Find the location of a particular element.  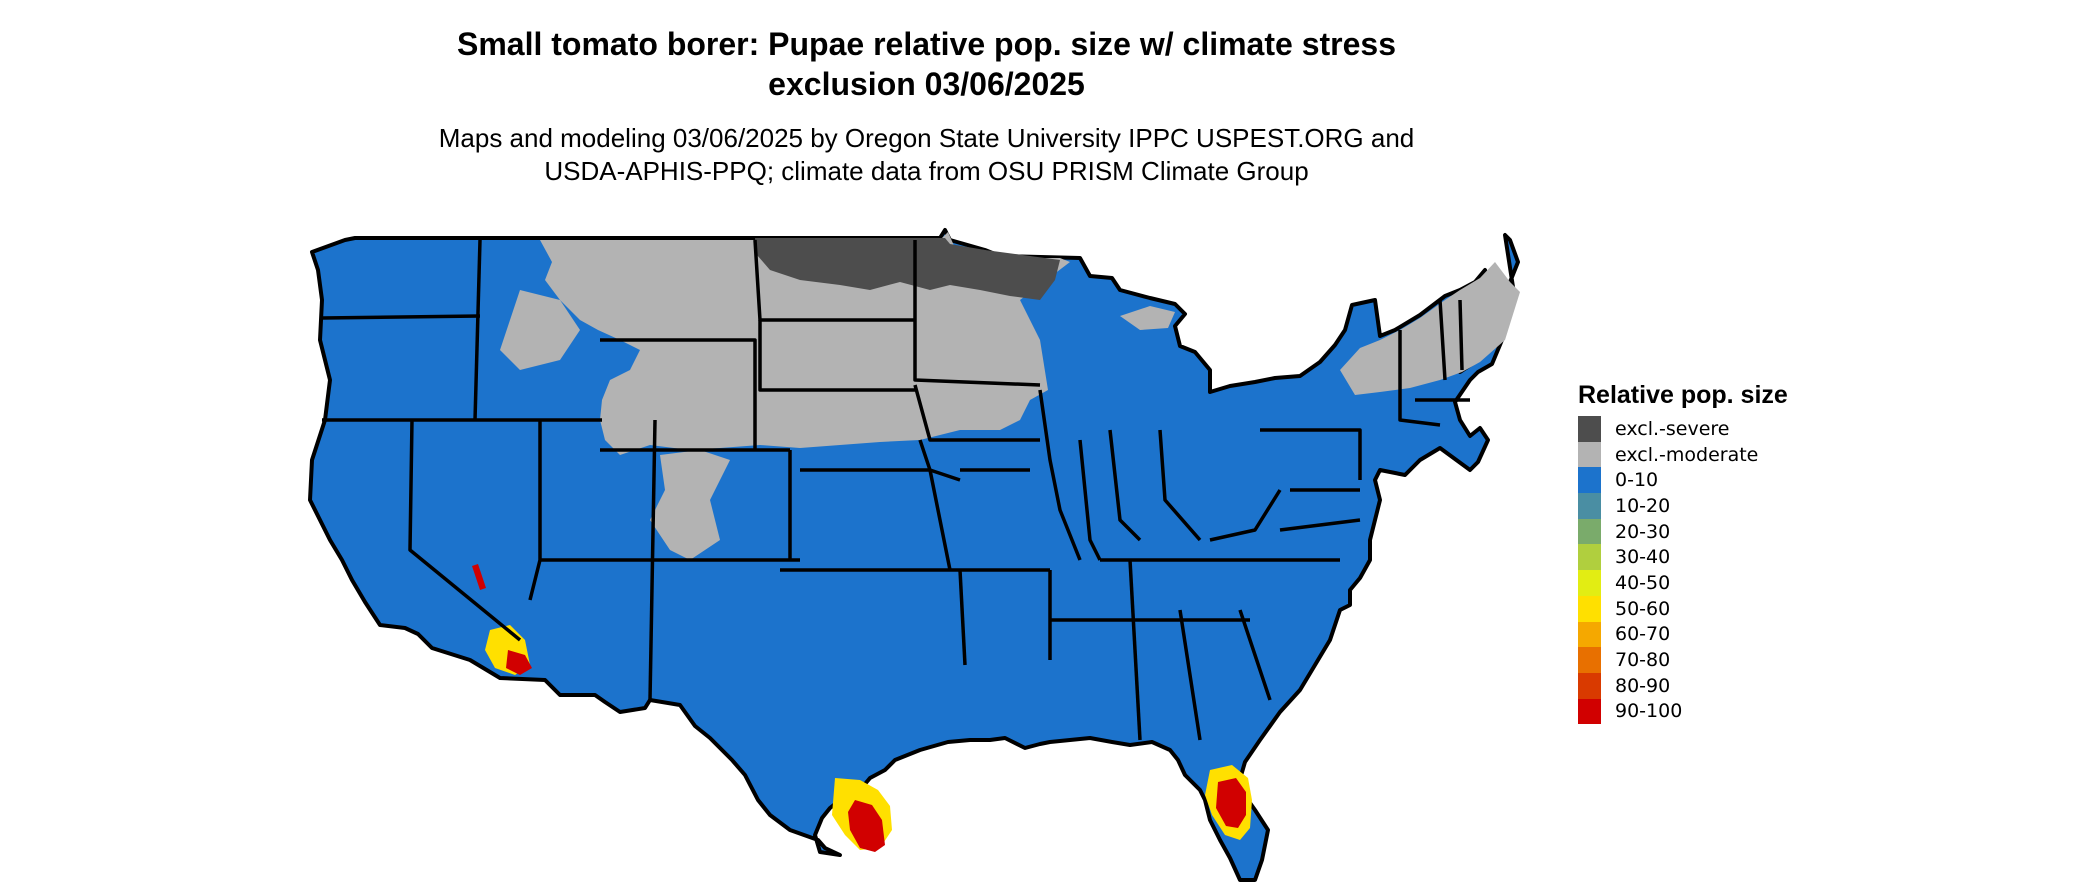

texas-red is located at coordinates (866, 826).